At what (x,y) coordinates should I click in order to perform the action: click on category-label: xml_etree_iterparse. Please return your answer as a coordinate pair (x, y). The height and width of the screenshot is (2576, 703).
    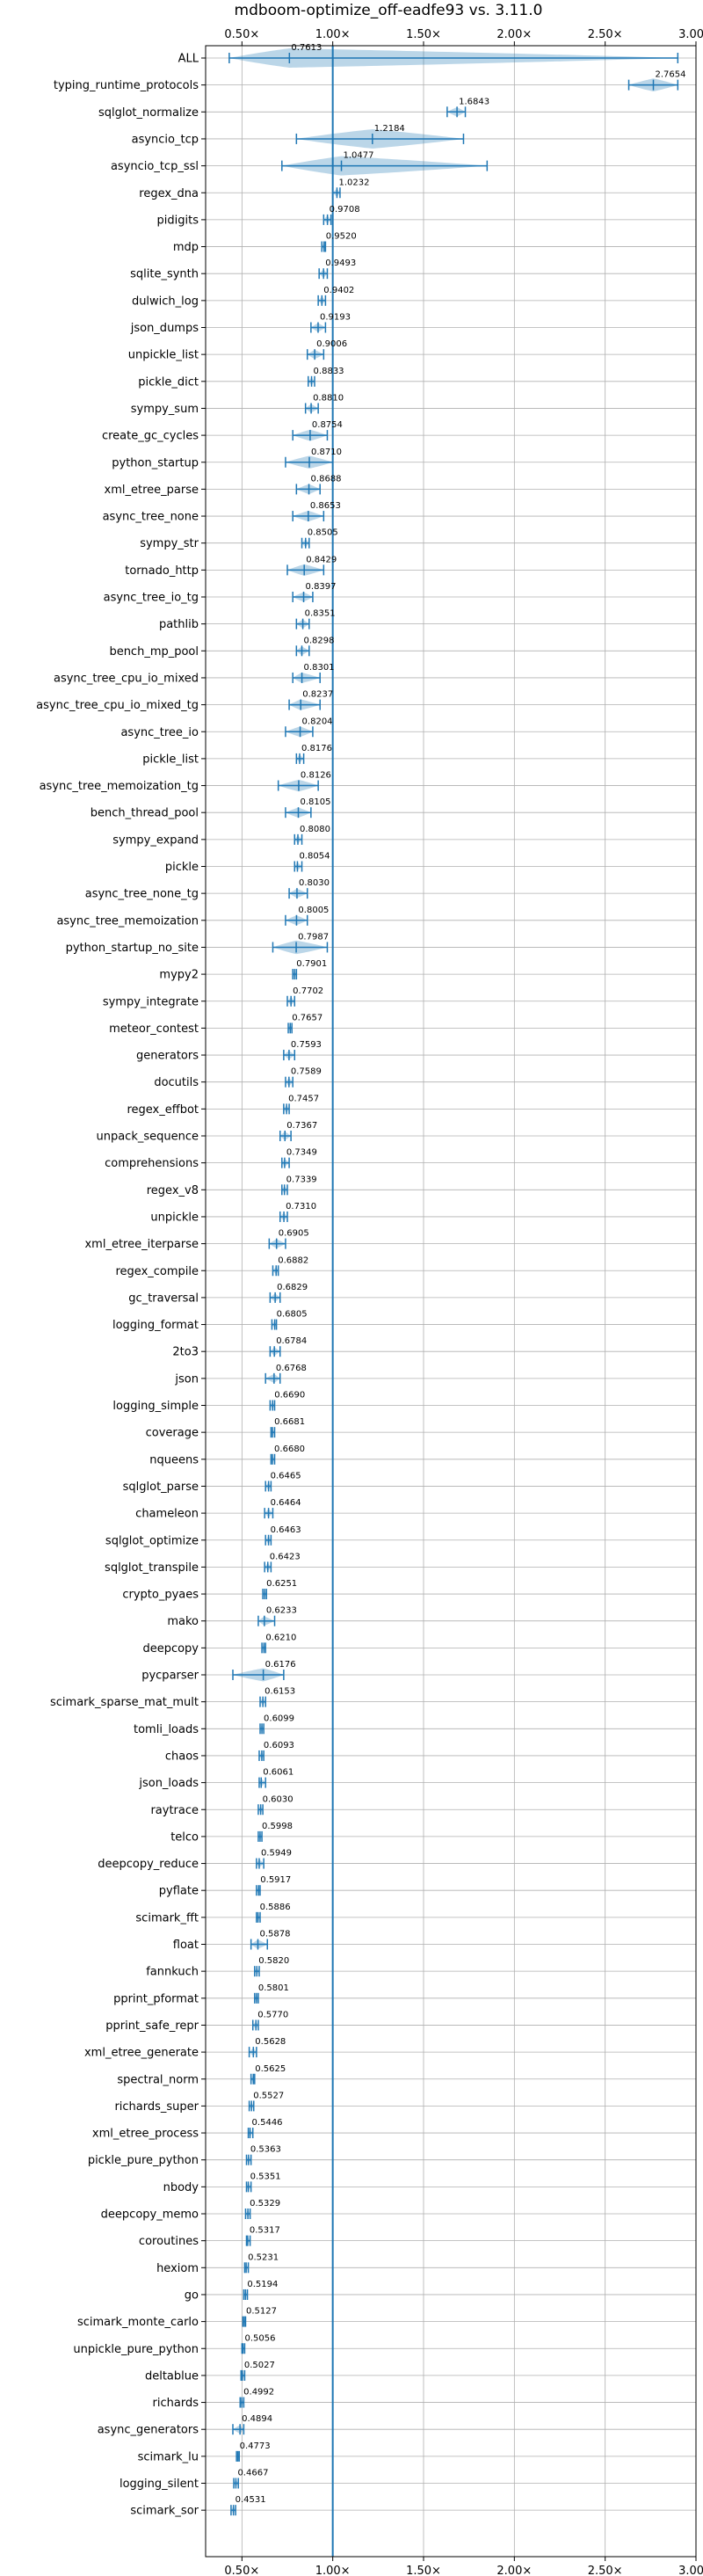
    Looking at the image, I should click on (142, 1244).